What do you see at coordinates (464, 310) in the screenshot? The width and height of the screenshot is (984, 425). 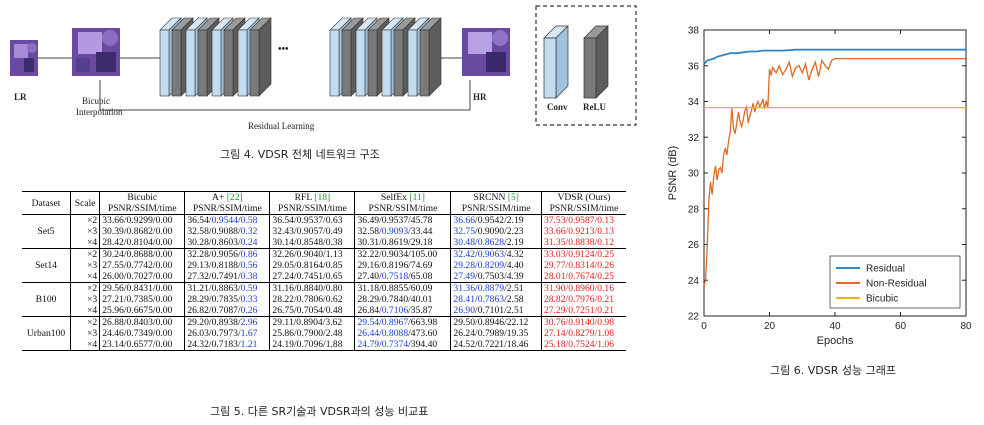 I see `result-value: 26.90` at bounding box center [464, 310].